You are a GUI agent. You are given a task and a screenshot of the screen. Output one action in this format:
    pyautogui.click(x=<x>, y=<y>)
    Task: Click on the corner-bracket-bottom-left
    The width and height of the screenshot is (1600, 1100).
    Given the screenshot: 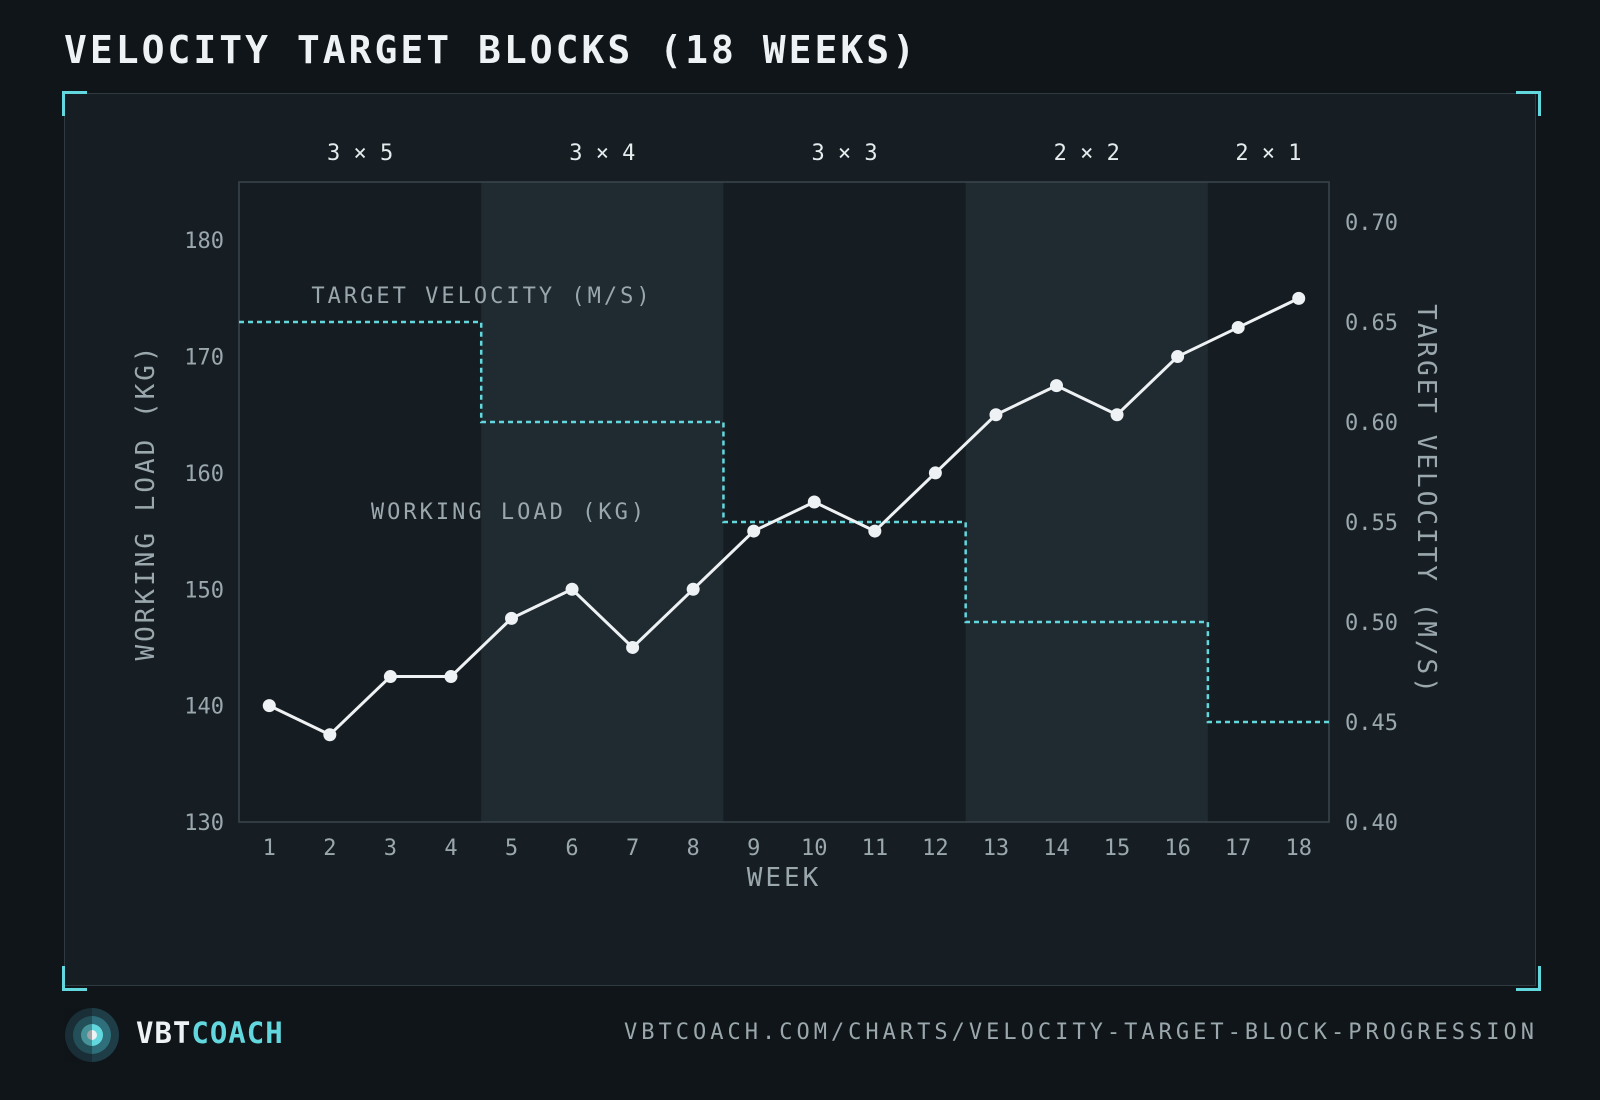 What is the action you would take?
    pyautogui.click(x=74, y=978)
    